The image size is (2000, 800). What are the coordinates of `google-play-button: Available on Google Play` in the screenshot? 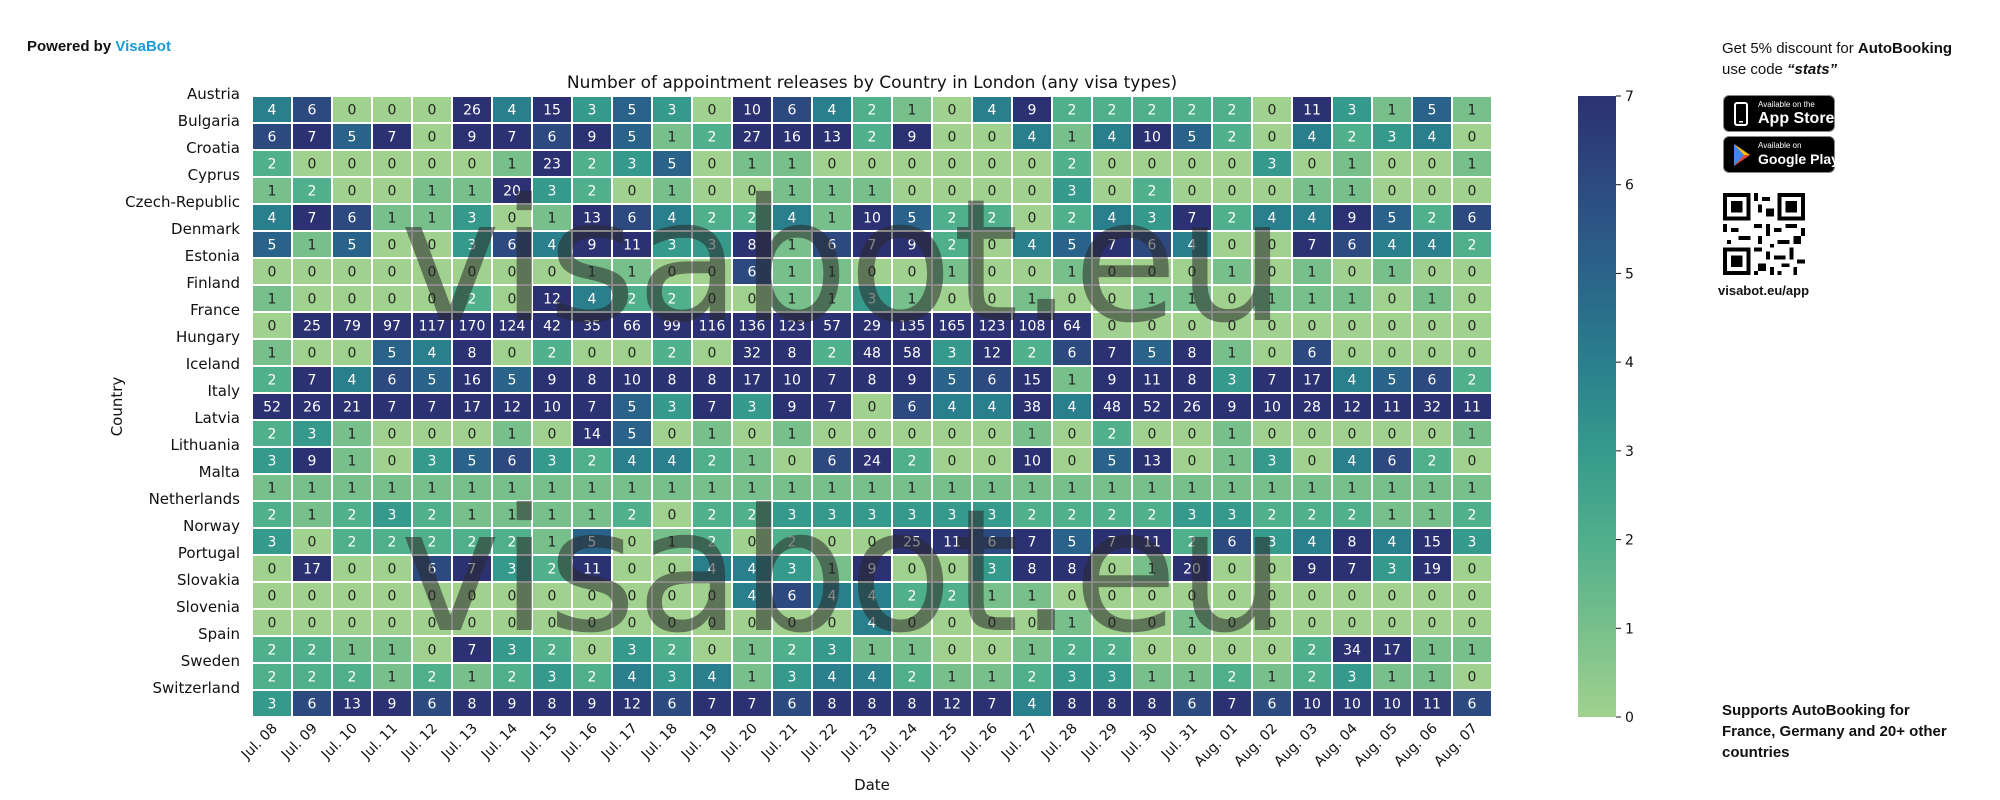 It's located at (1781, 154).